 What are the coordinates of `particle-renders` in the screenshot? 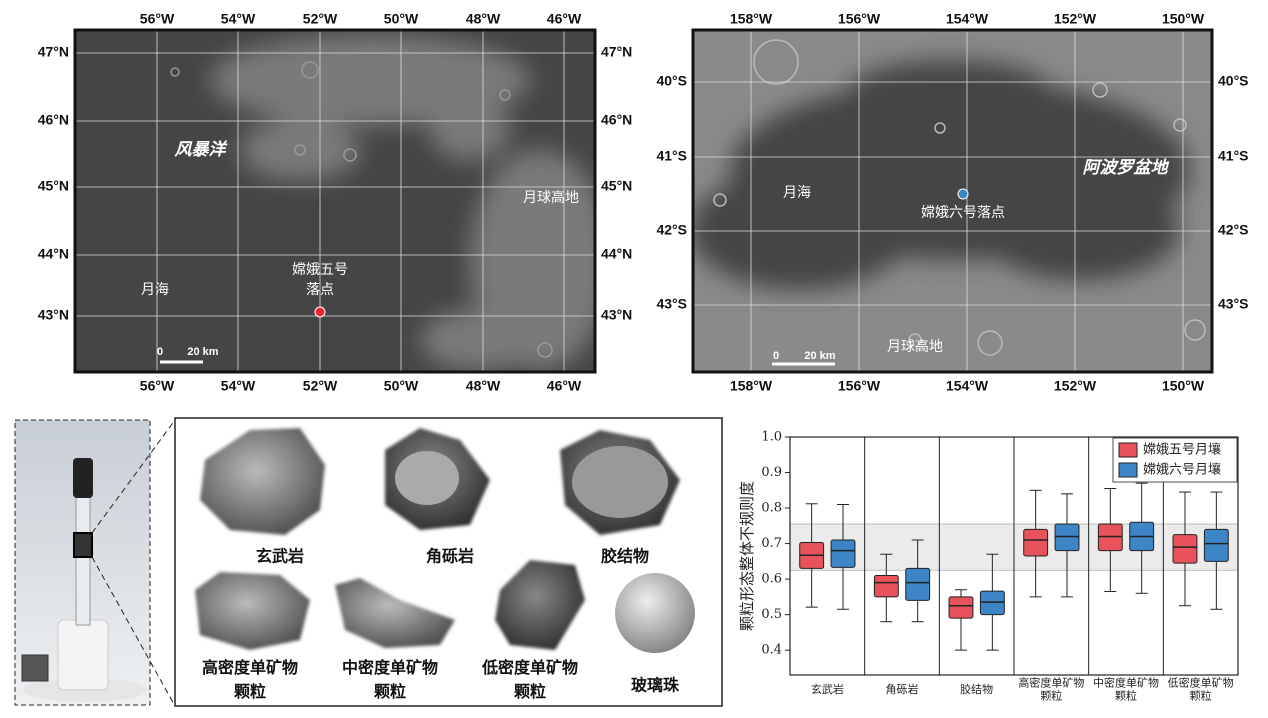 It's located at (445, 540).